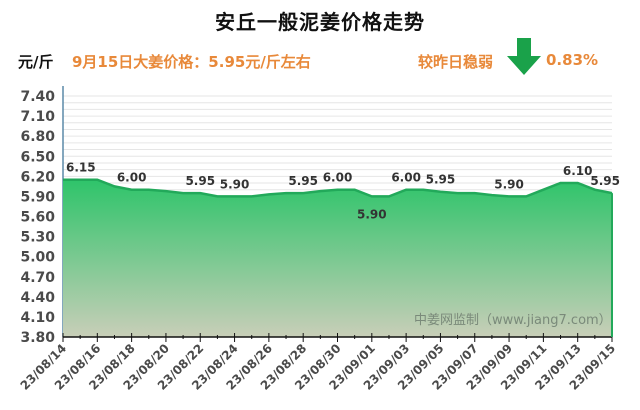 Image resolution: width=640 pixels, height=410 pixels. What do you see at coordinates (37, 238) in the screenshot?
I see `y-tick-label: 5.30` at bounding box center [37, 238].